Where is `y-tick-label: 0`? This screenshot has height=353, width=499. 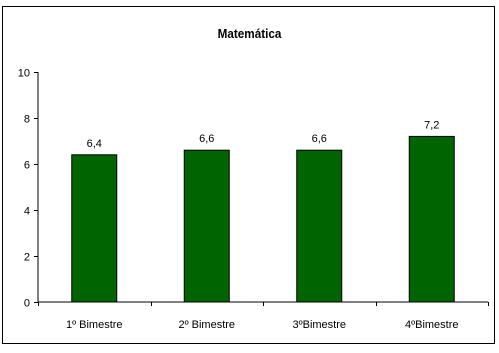
y-tick-label: 0 is located at coordinates (27, 304).